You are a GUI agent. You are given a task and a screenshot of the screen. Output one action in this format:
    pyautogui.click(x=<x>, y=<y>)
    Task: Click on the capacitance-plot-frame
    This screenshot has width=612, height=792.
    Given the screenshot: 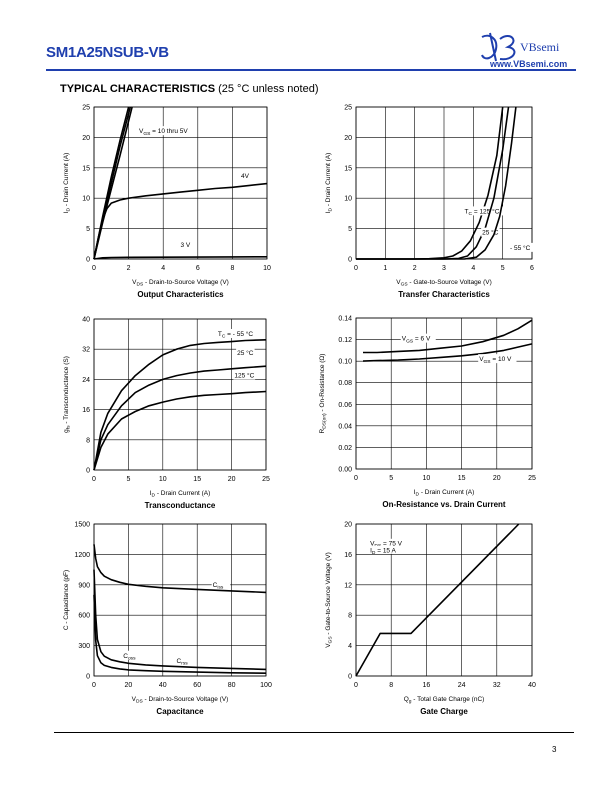 What is the action you would take?
    pyautogui.click(x=180, y=600)
    